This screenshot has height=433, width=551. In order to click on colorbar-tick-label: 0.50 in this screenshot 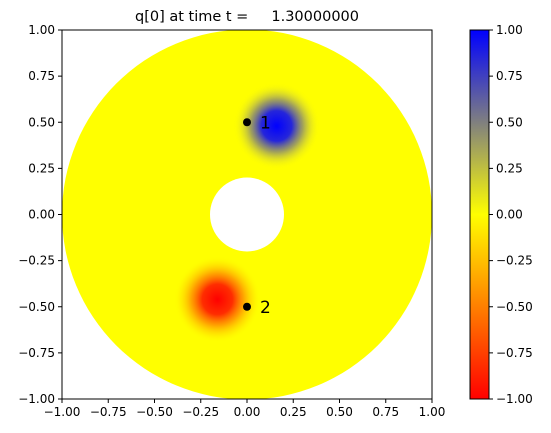, I will do `click(509, 122)`.